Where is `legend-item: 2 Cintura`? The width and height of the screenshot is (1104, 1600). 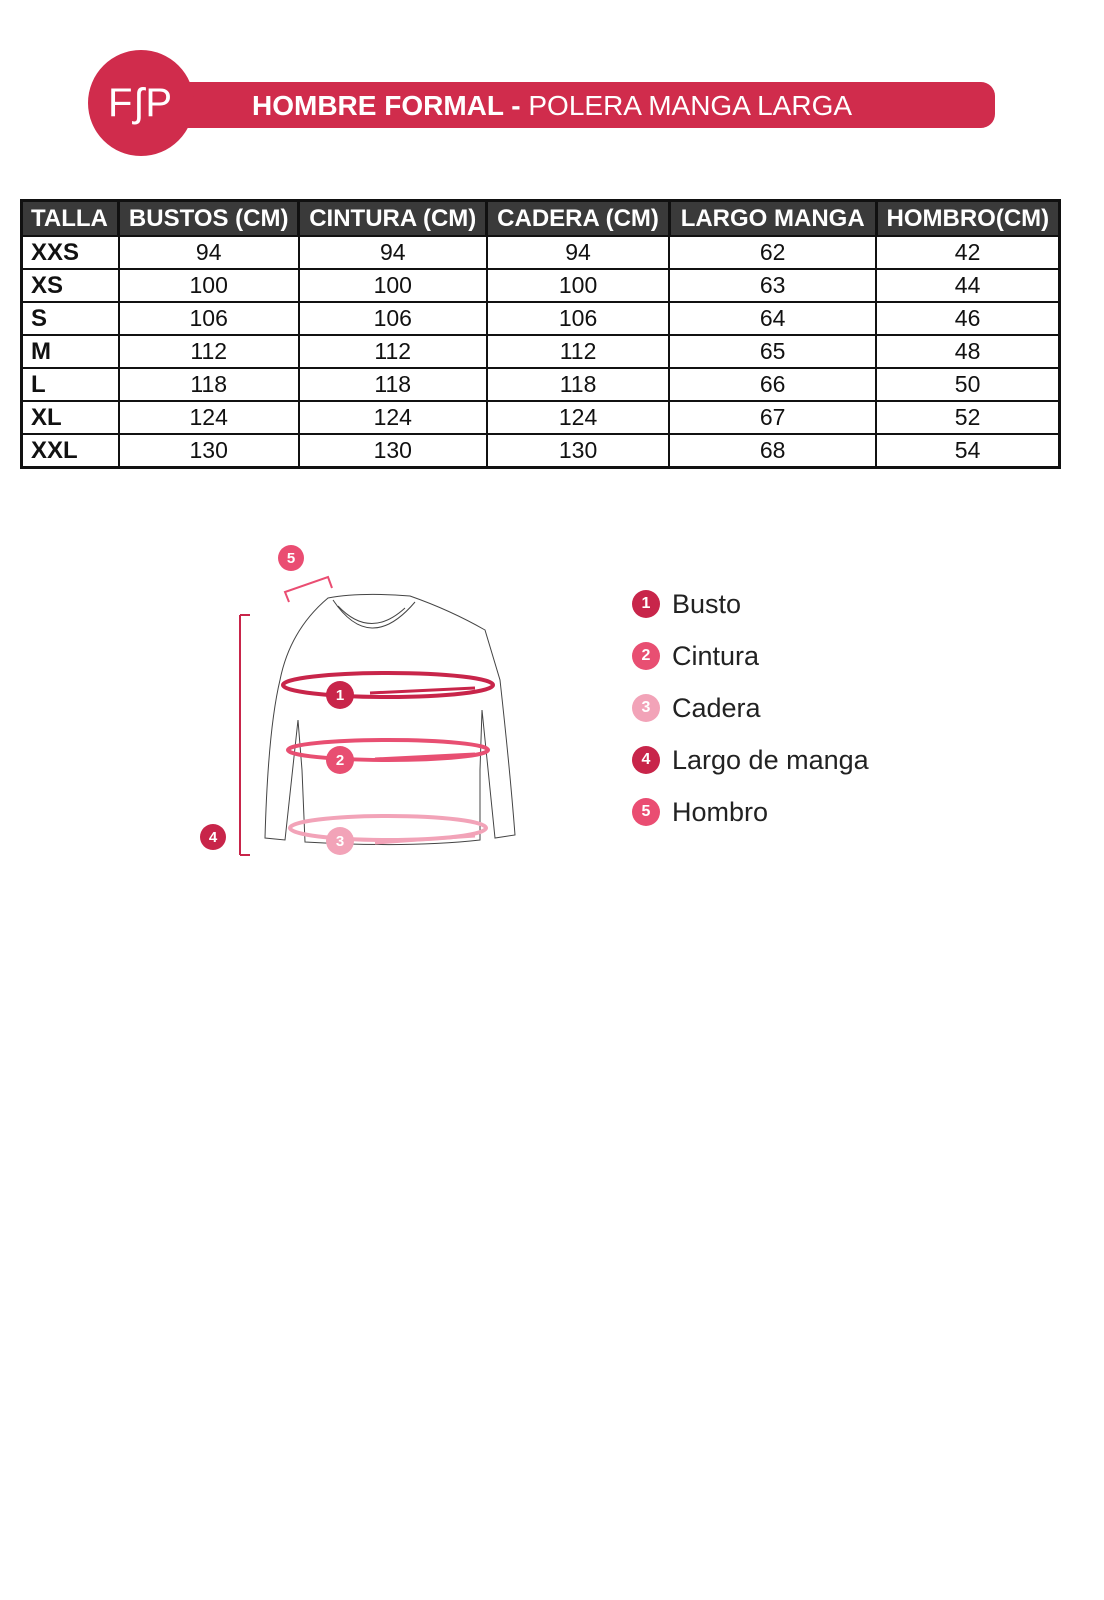 legend-item: 2 Cintura is located at coordinates (750, 656).